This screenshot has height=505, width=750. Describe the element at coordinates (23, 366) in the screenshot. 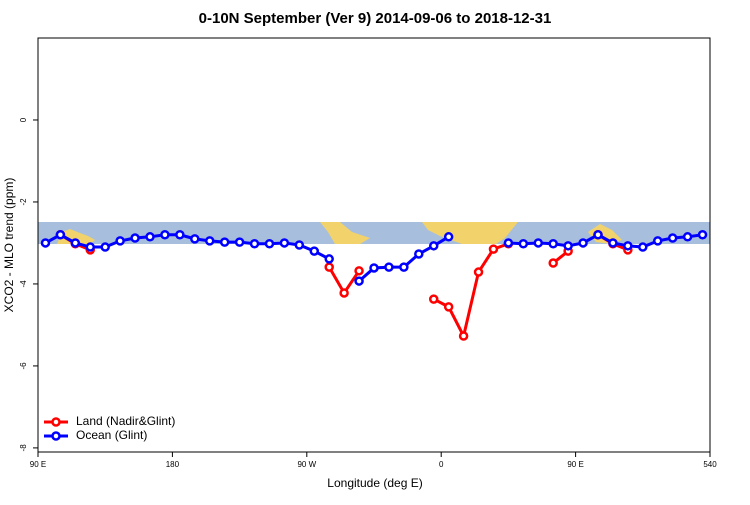

I see `y-tick-label: -6` at that location.